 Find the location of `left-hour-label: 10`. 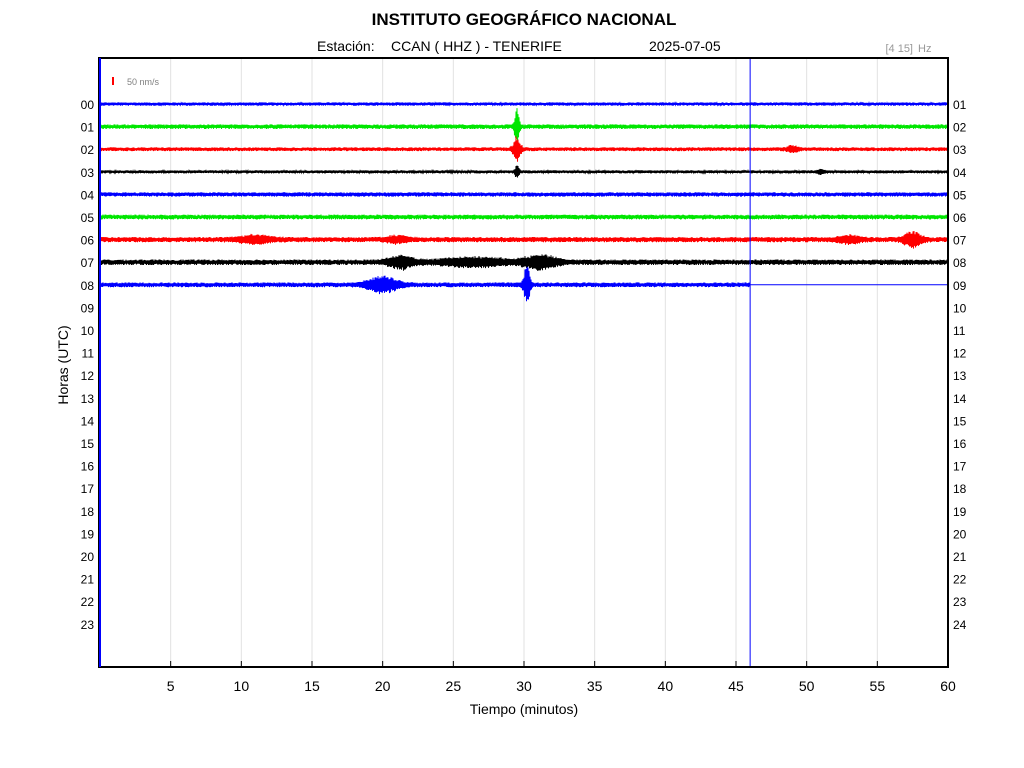

left-hour-label: 10 is located at coordinates (88, 331).